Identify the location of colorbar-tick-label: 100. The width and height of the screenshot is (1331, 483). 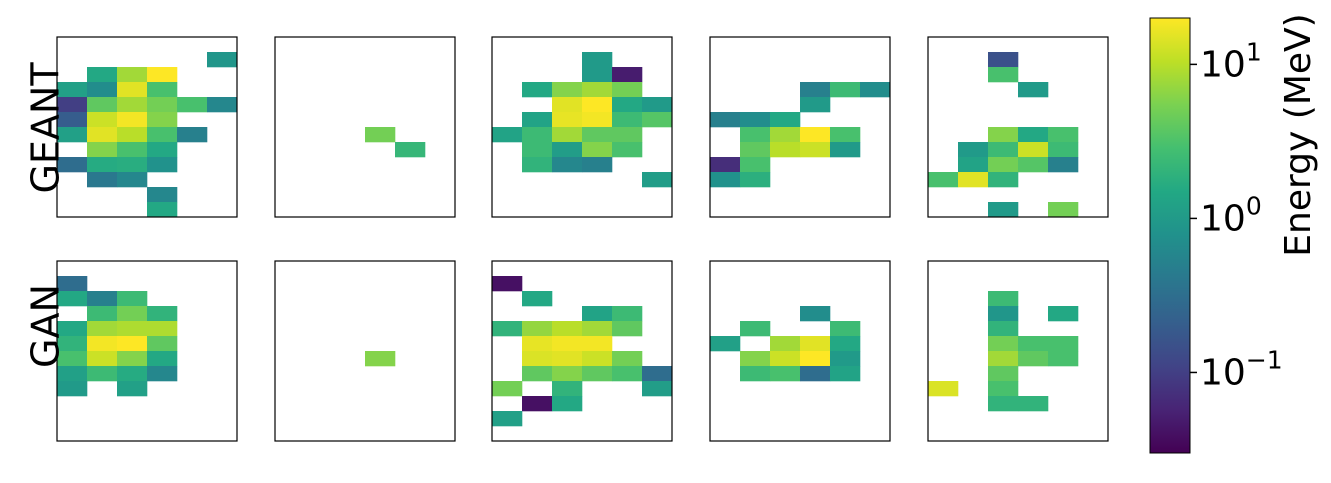
(1231, 215).